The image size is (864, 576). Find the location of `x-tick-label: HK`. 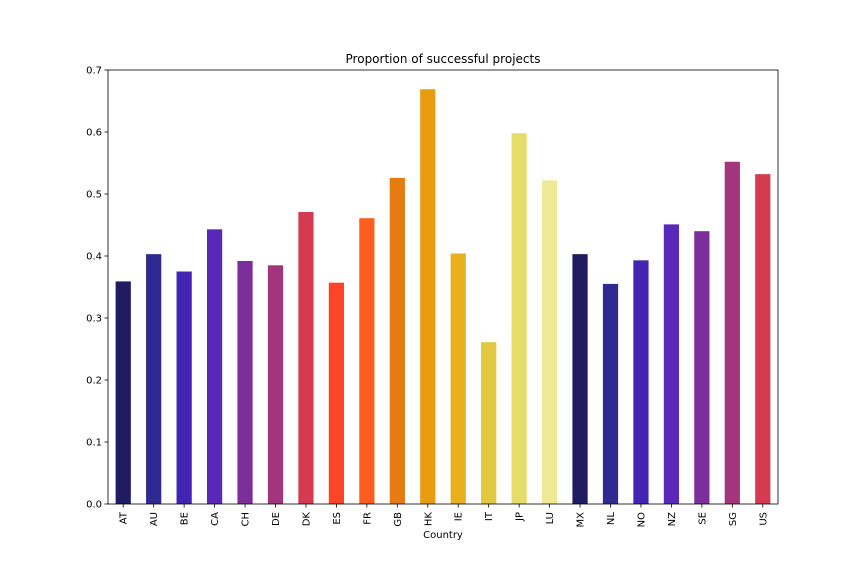

x-tick-label: HK is located at coordinates (428, 519).